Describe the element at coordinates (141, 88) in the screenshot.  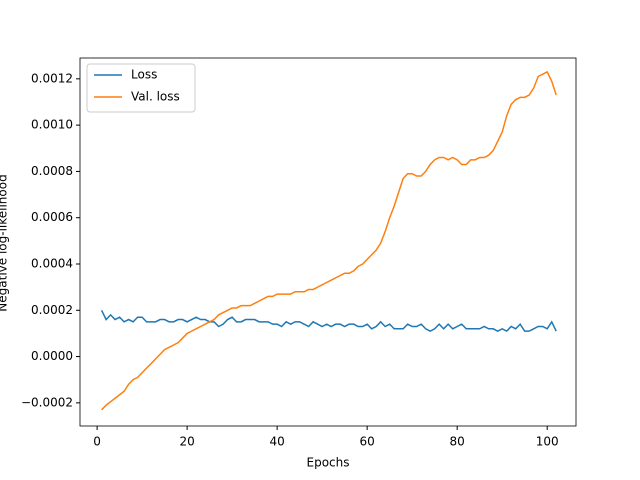
I see `legend-box` at that location.